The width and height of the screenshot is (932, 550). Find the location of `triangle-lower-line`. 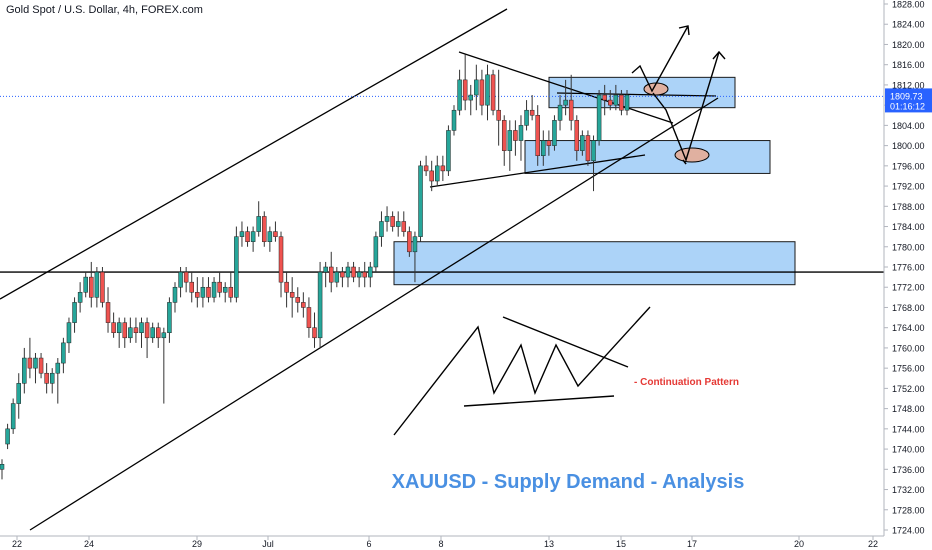

triangle-lower-line is located at coordinates (537, 171).